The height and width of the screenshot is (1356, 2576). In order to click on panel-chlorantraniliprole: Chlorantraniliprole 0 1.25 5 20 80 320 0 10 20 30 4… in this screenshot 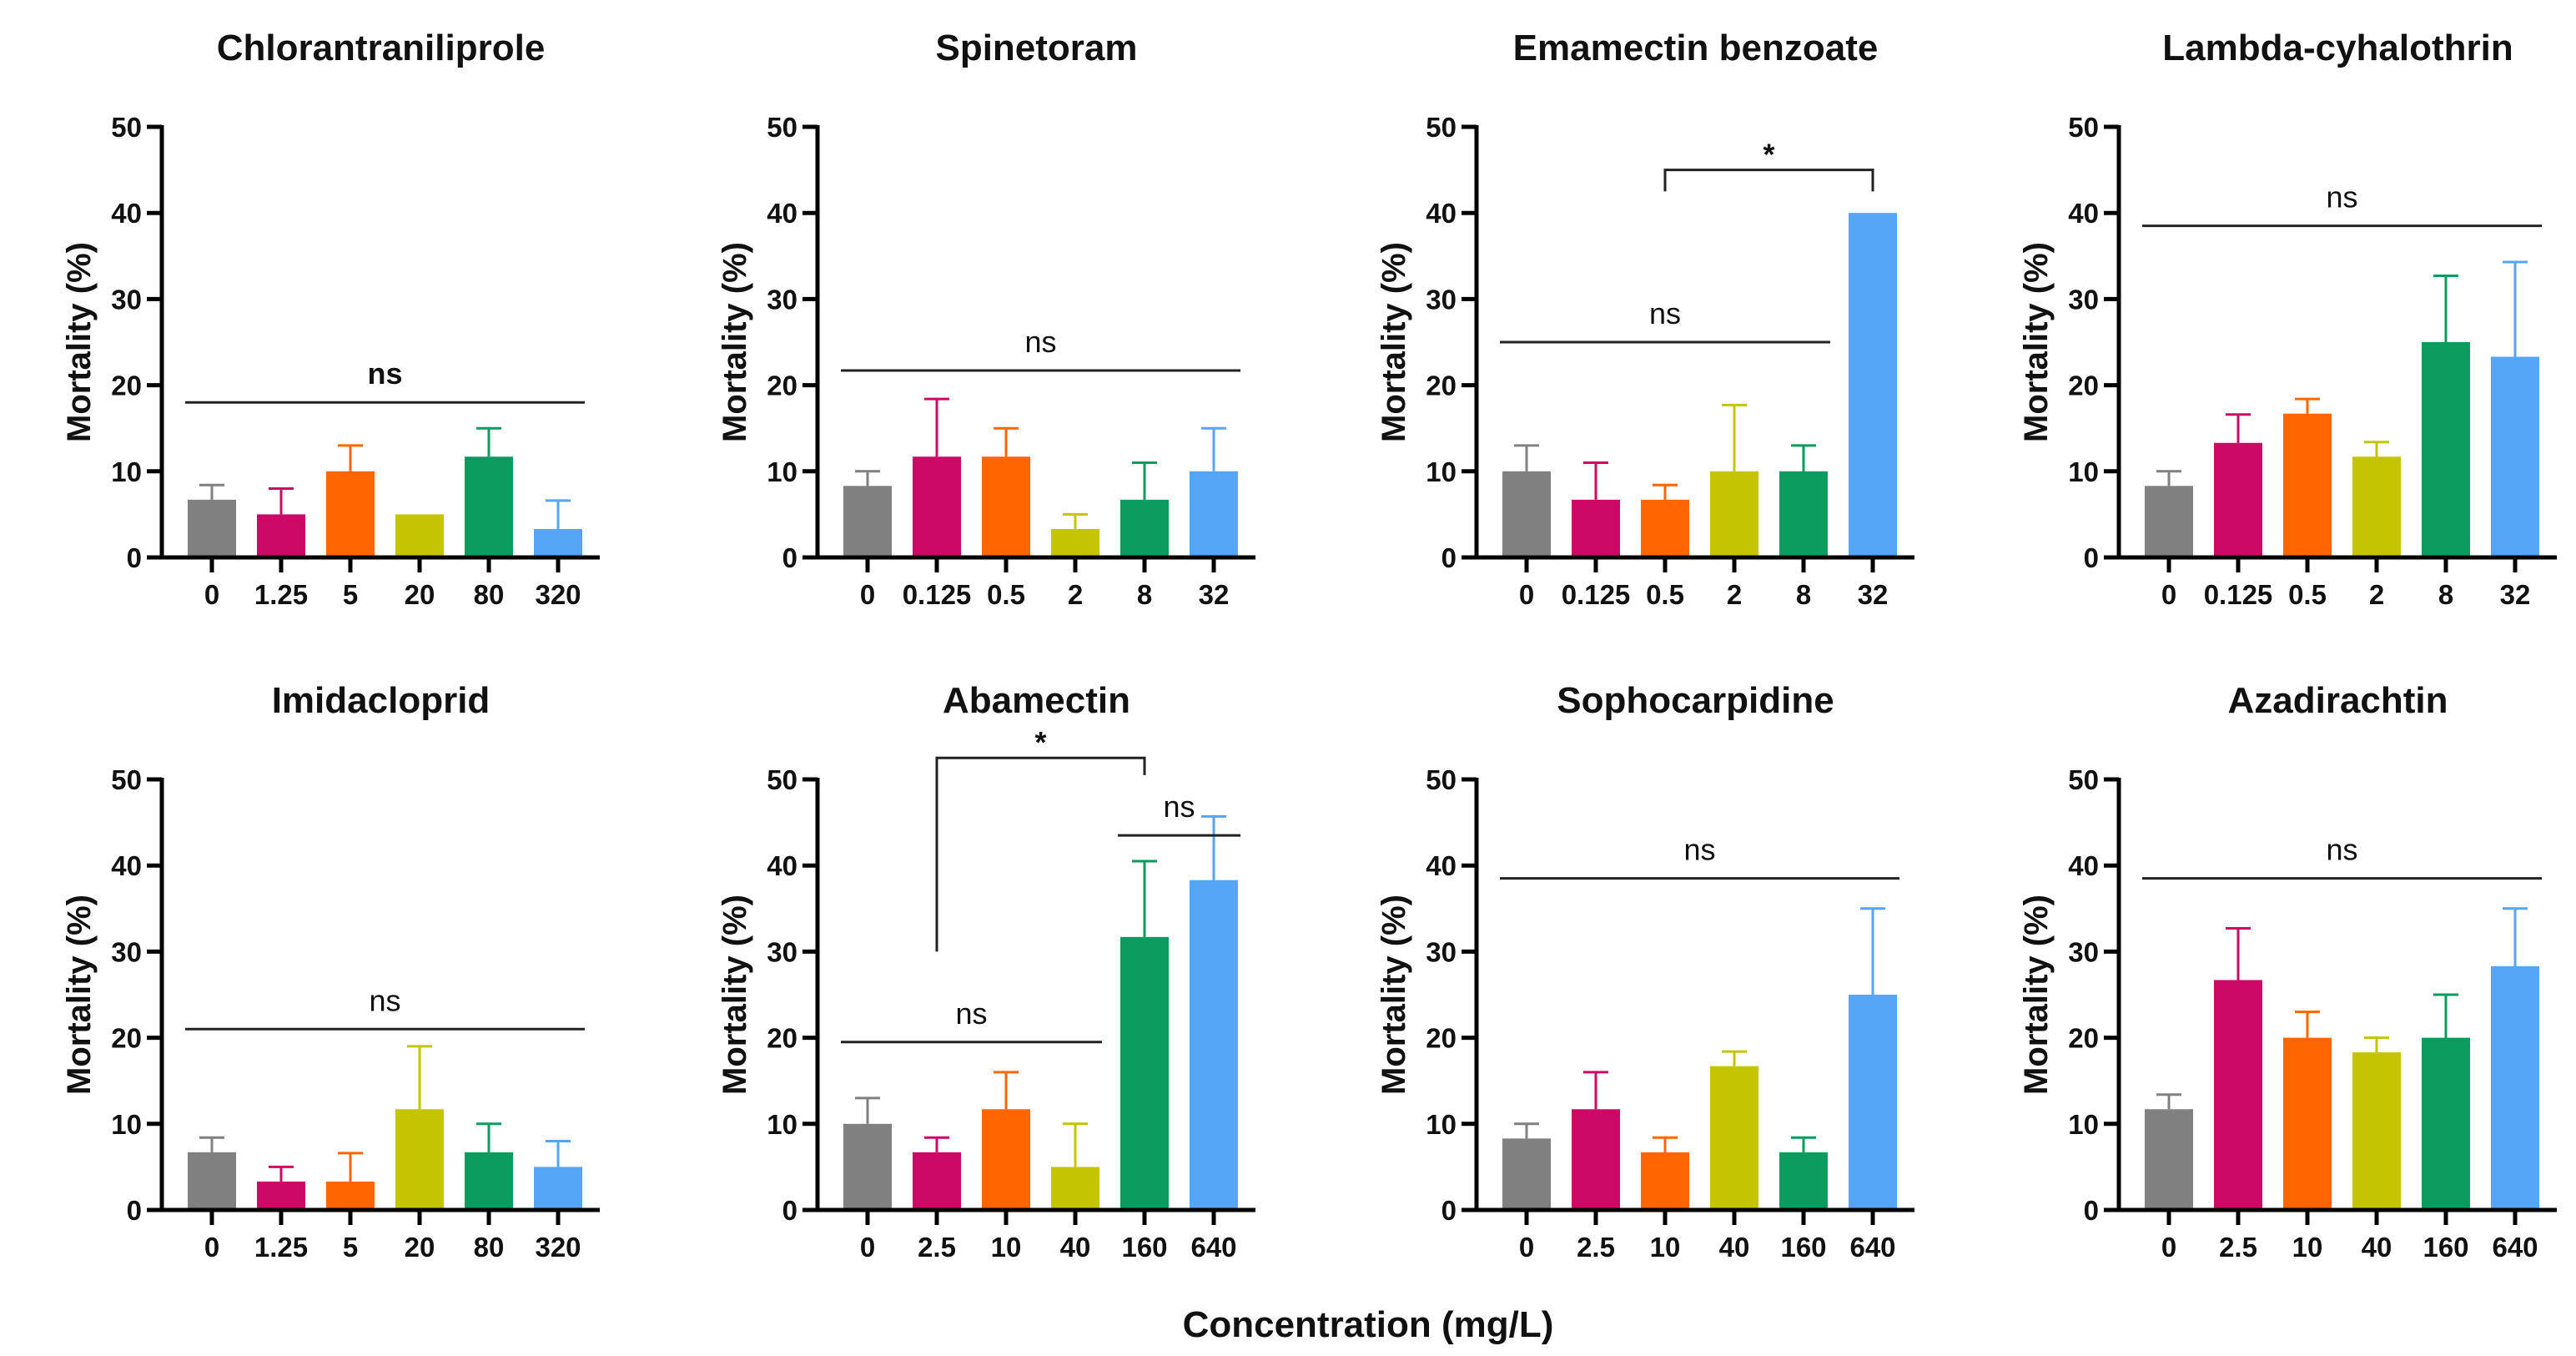, I will do `click(330, 319)`.